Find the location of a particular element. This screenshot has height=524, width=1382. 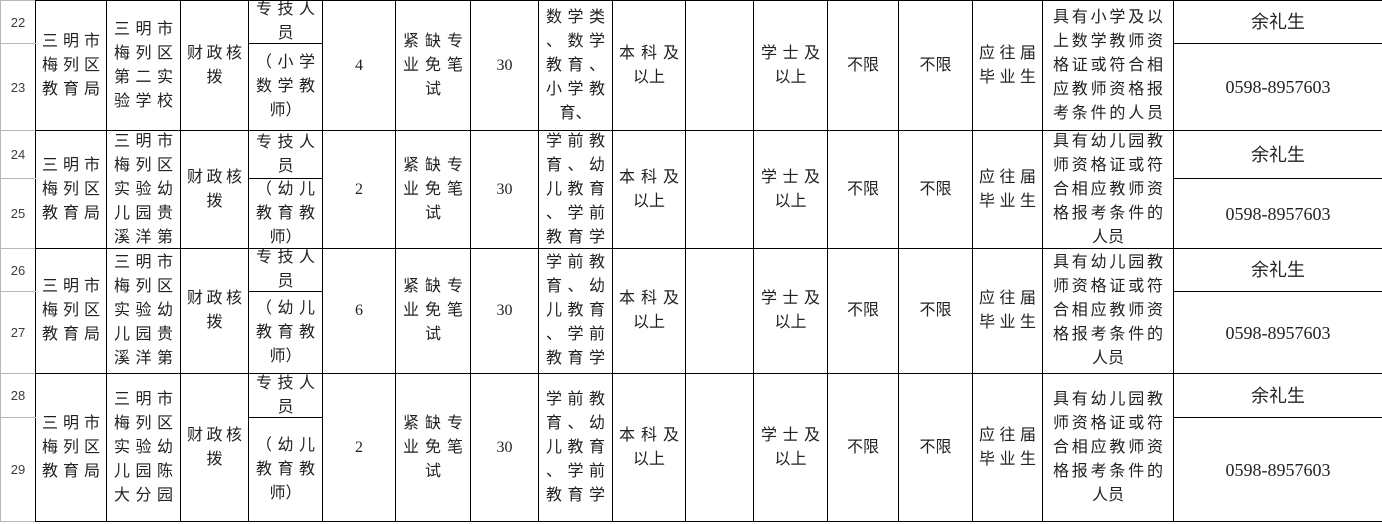

cell-majors-text: 学前教育、幼儿教育、学前教育学 is located at coordinates (575, 310).